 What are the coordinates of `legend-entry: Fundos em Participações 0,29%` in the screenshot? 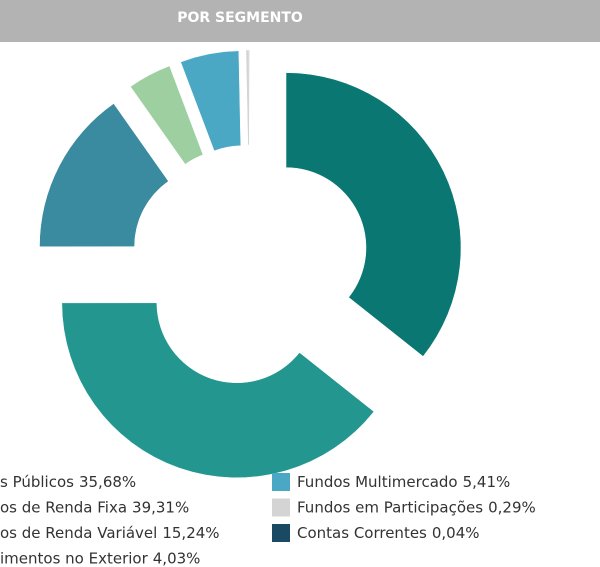 It's located at (416, 507).